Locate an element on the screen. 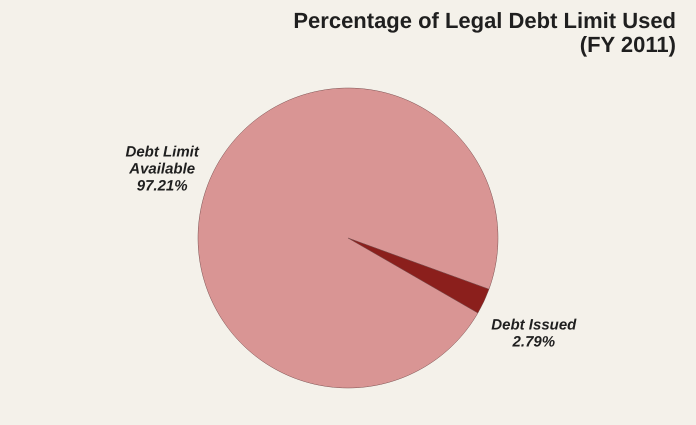  data-label: 97.21% is located at coordinates (162, 185).